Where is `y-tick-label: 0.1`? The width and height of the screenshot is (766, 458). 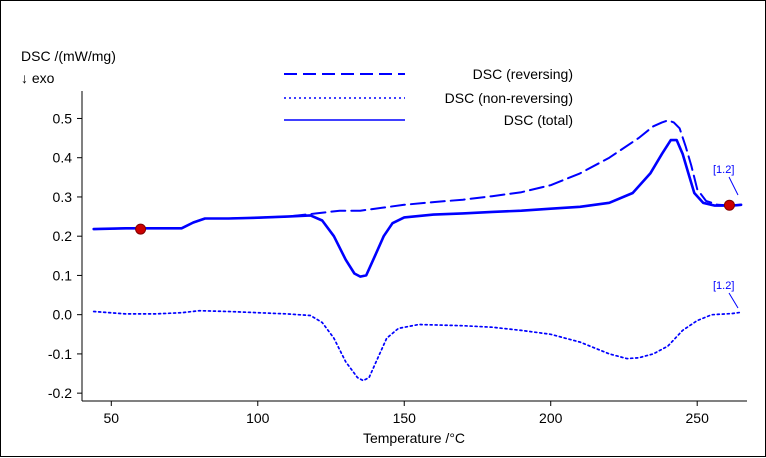
y-tick-label: 0.1 is located at coordinates (63, 275).